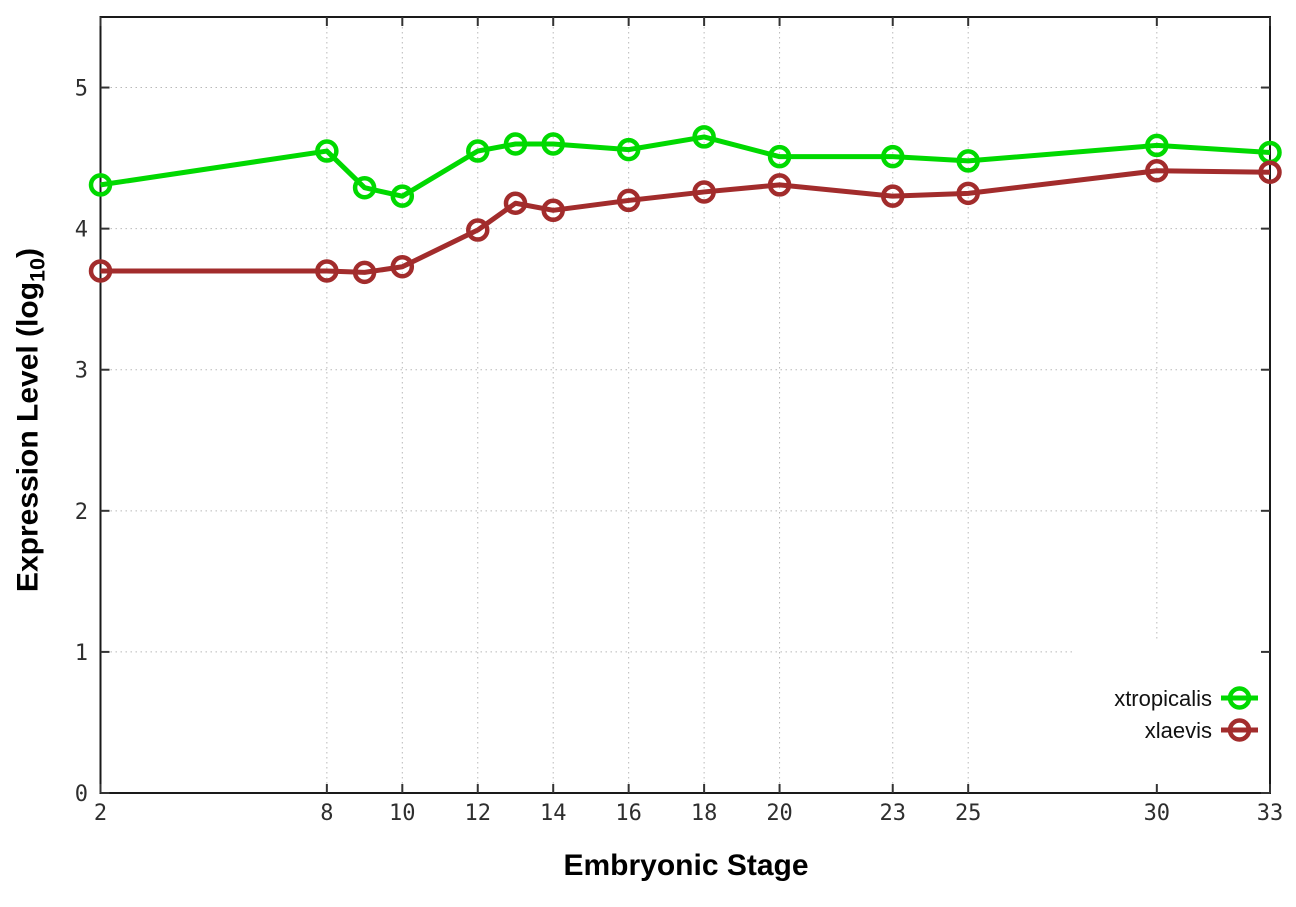 The width and height of the screenshot is (1296, 907). What do you see at coordinates (81, 794) in the screenshot?
I see `y-tick-label: 0` at bounding box center [81, 794].